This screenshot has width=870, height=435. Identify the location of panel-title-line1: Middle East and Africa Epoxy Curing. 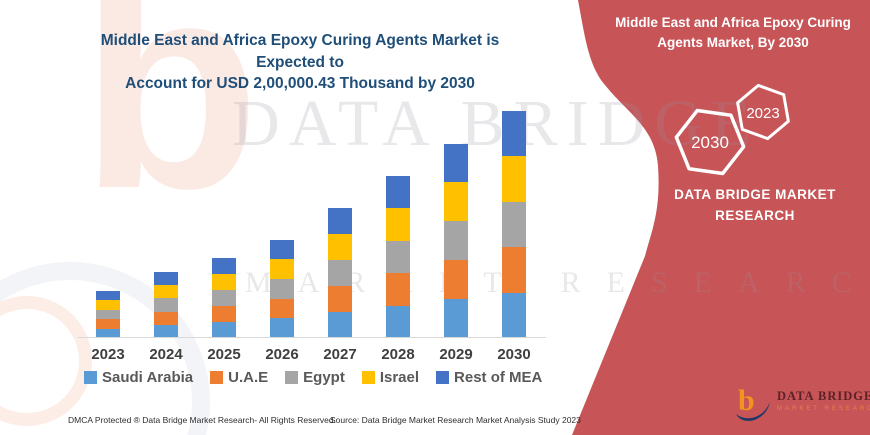
(733, 22).